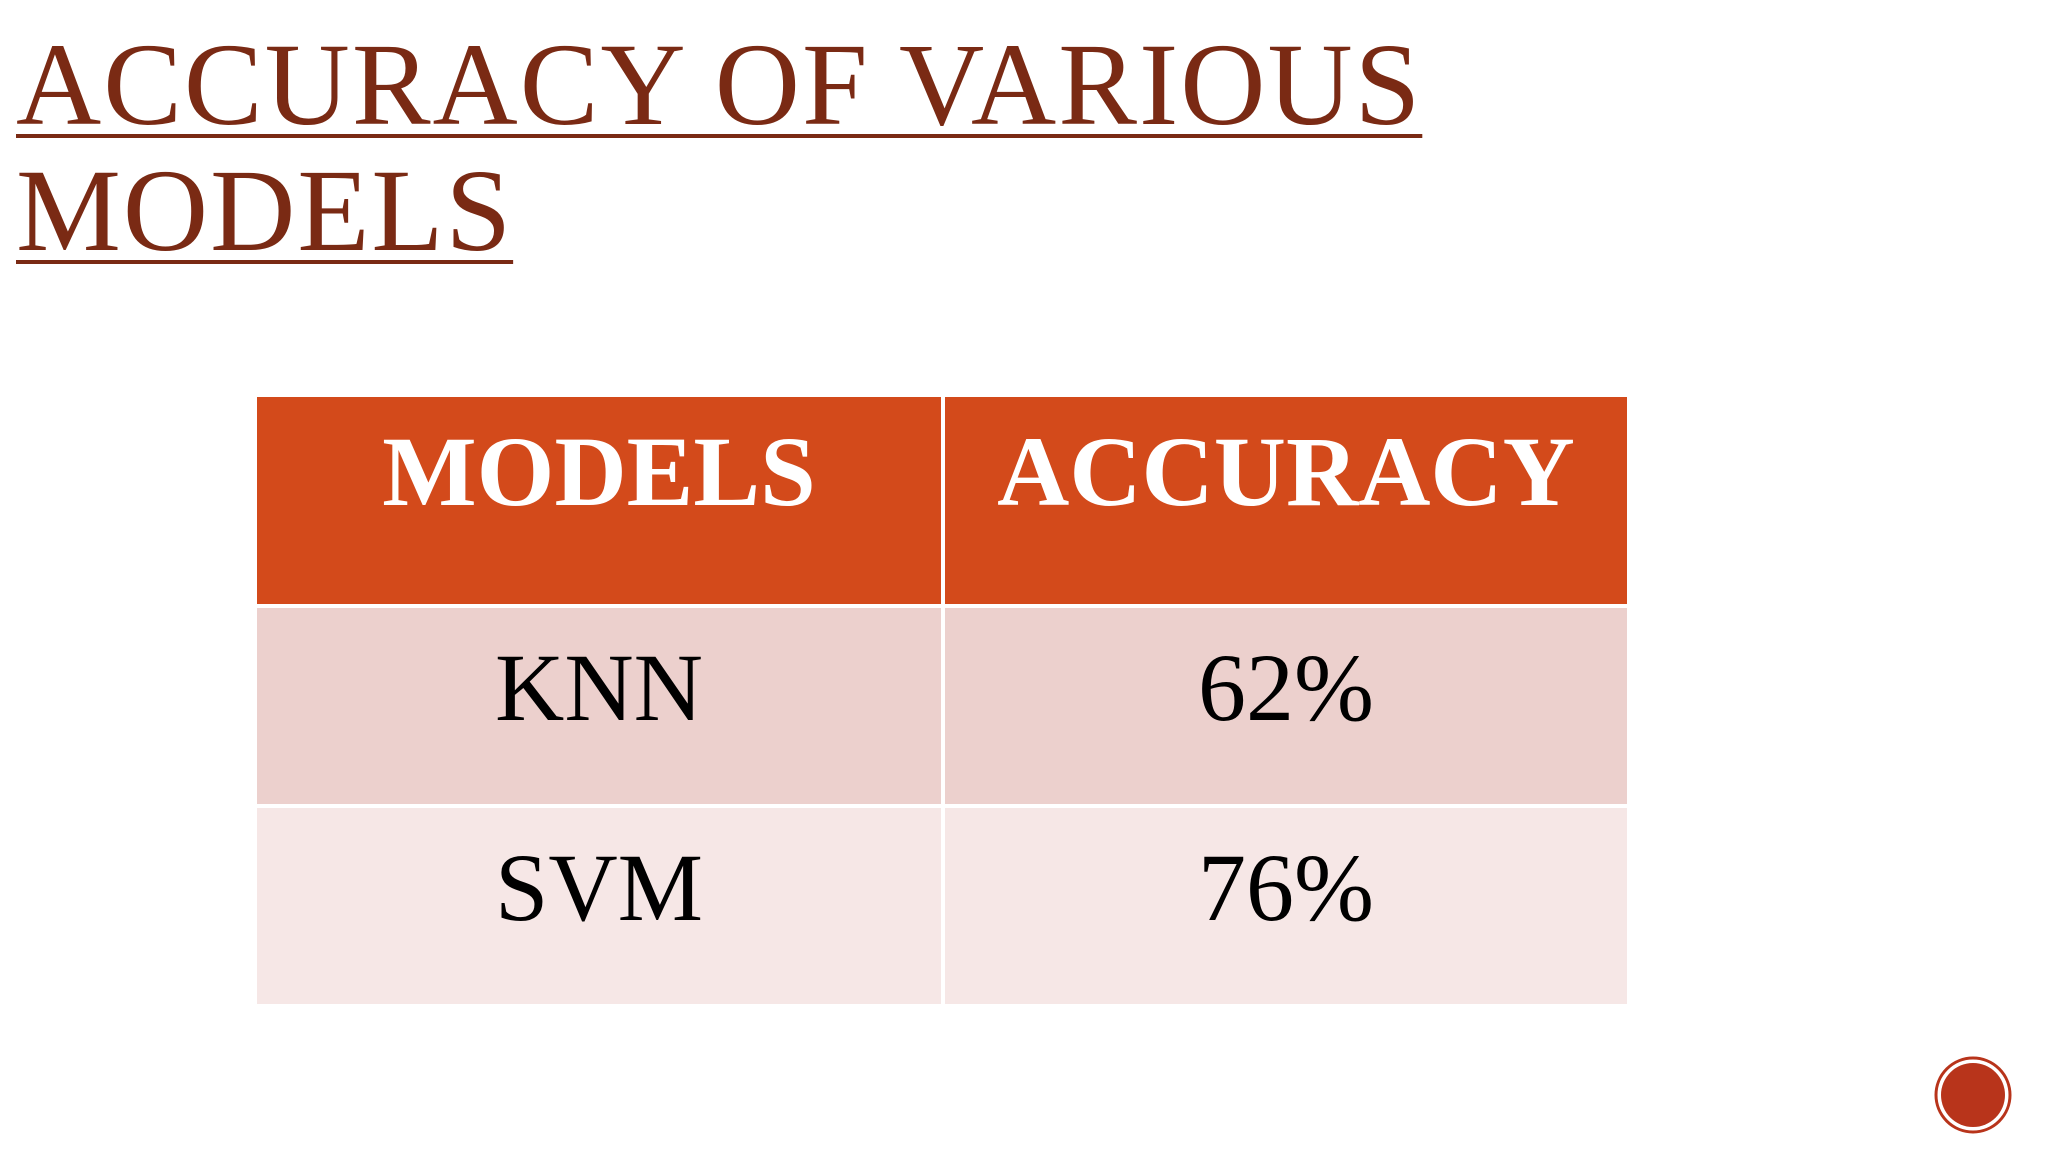  What do you see at coordinates (599, 706) in the screenshot?
I see `table-cell: KNN` at bounding box center [599, 706].